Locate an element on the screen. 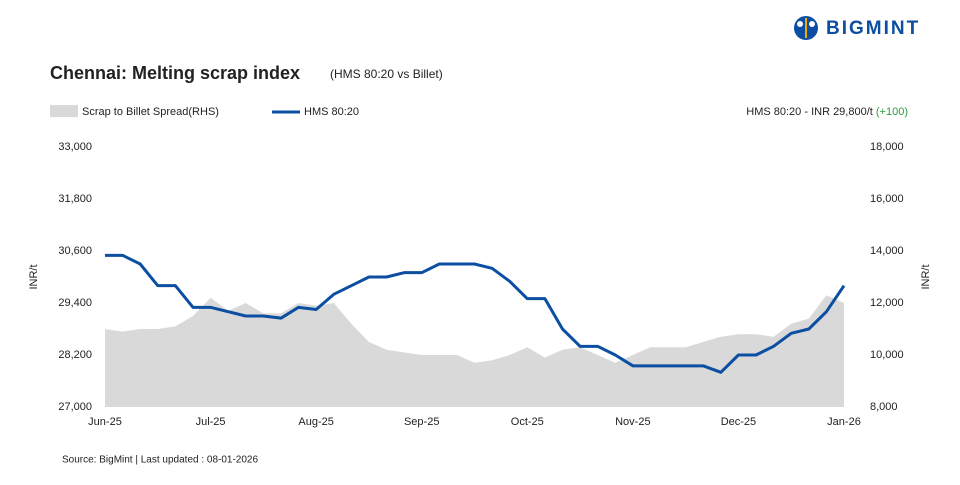 The image size is (960, 485). y-tick-label: 28,200 is located at coordinates (75, 355).